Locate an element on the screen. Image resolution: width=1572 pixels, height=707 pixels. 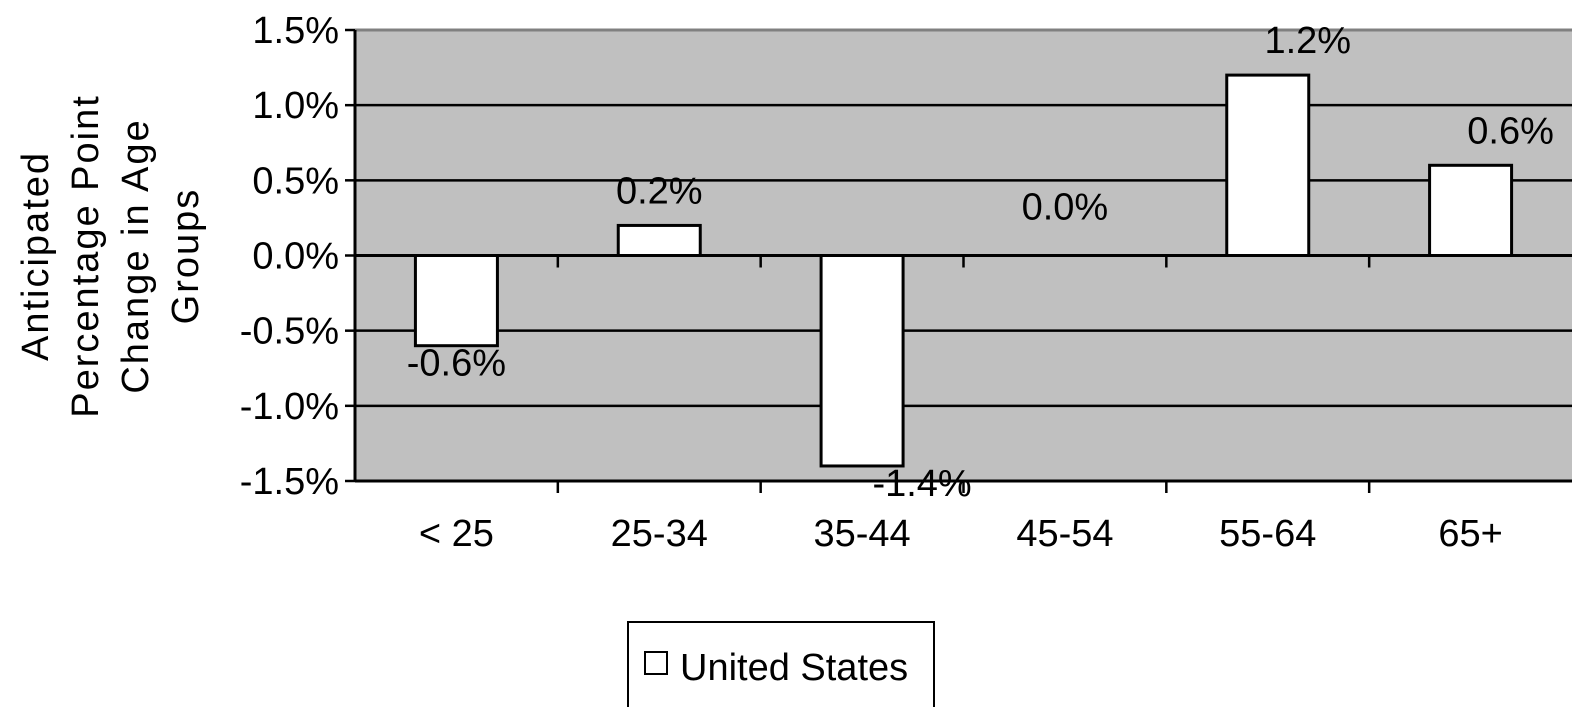
x-category-label: 55-64 is located at coordinates (1267, 534).